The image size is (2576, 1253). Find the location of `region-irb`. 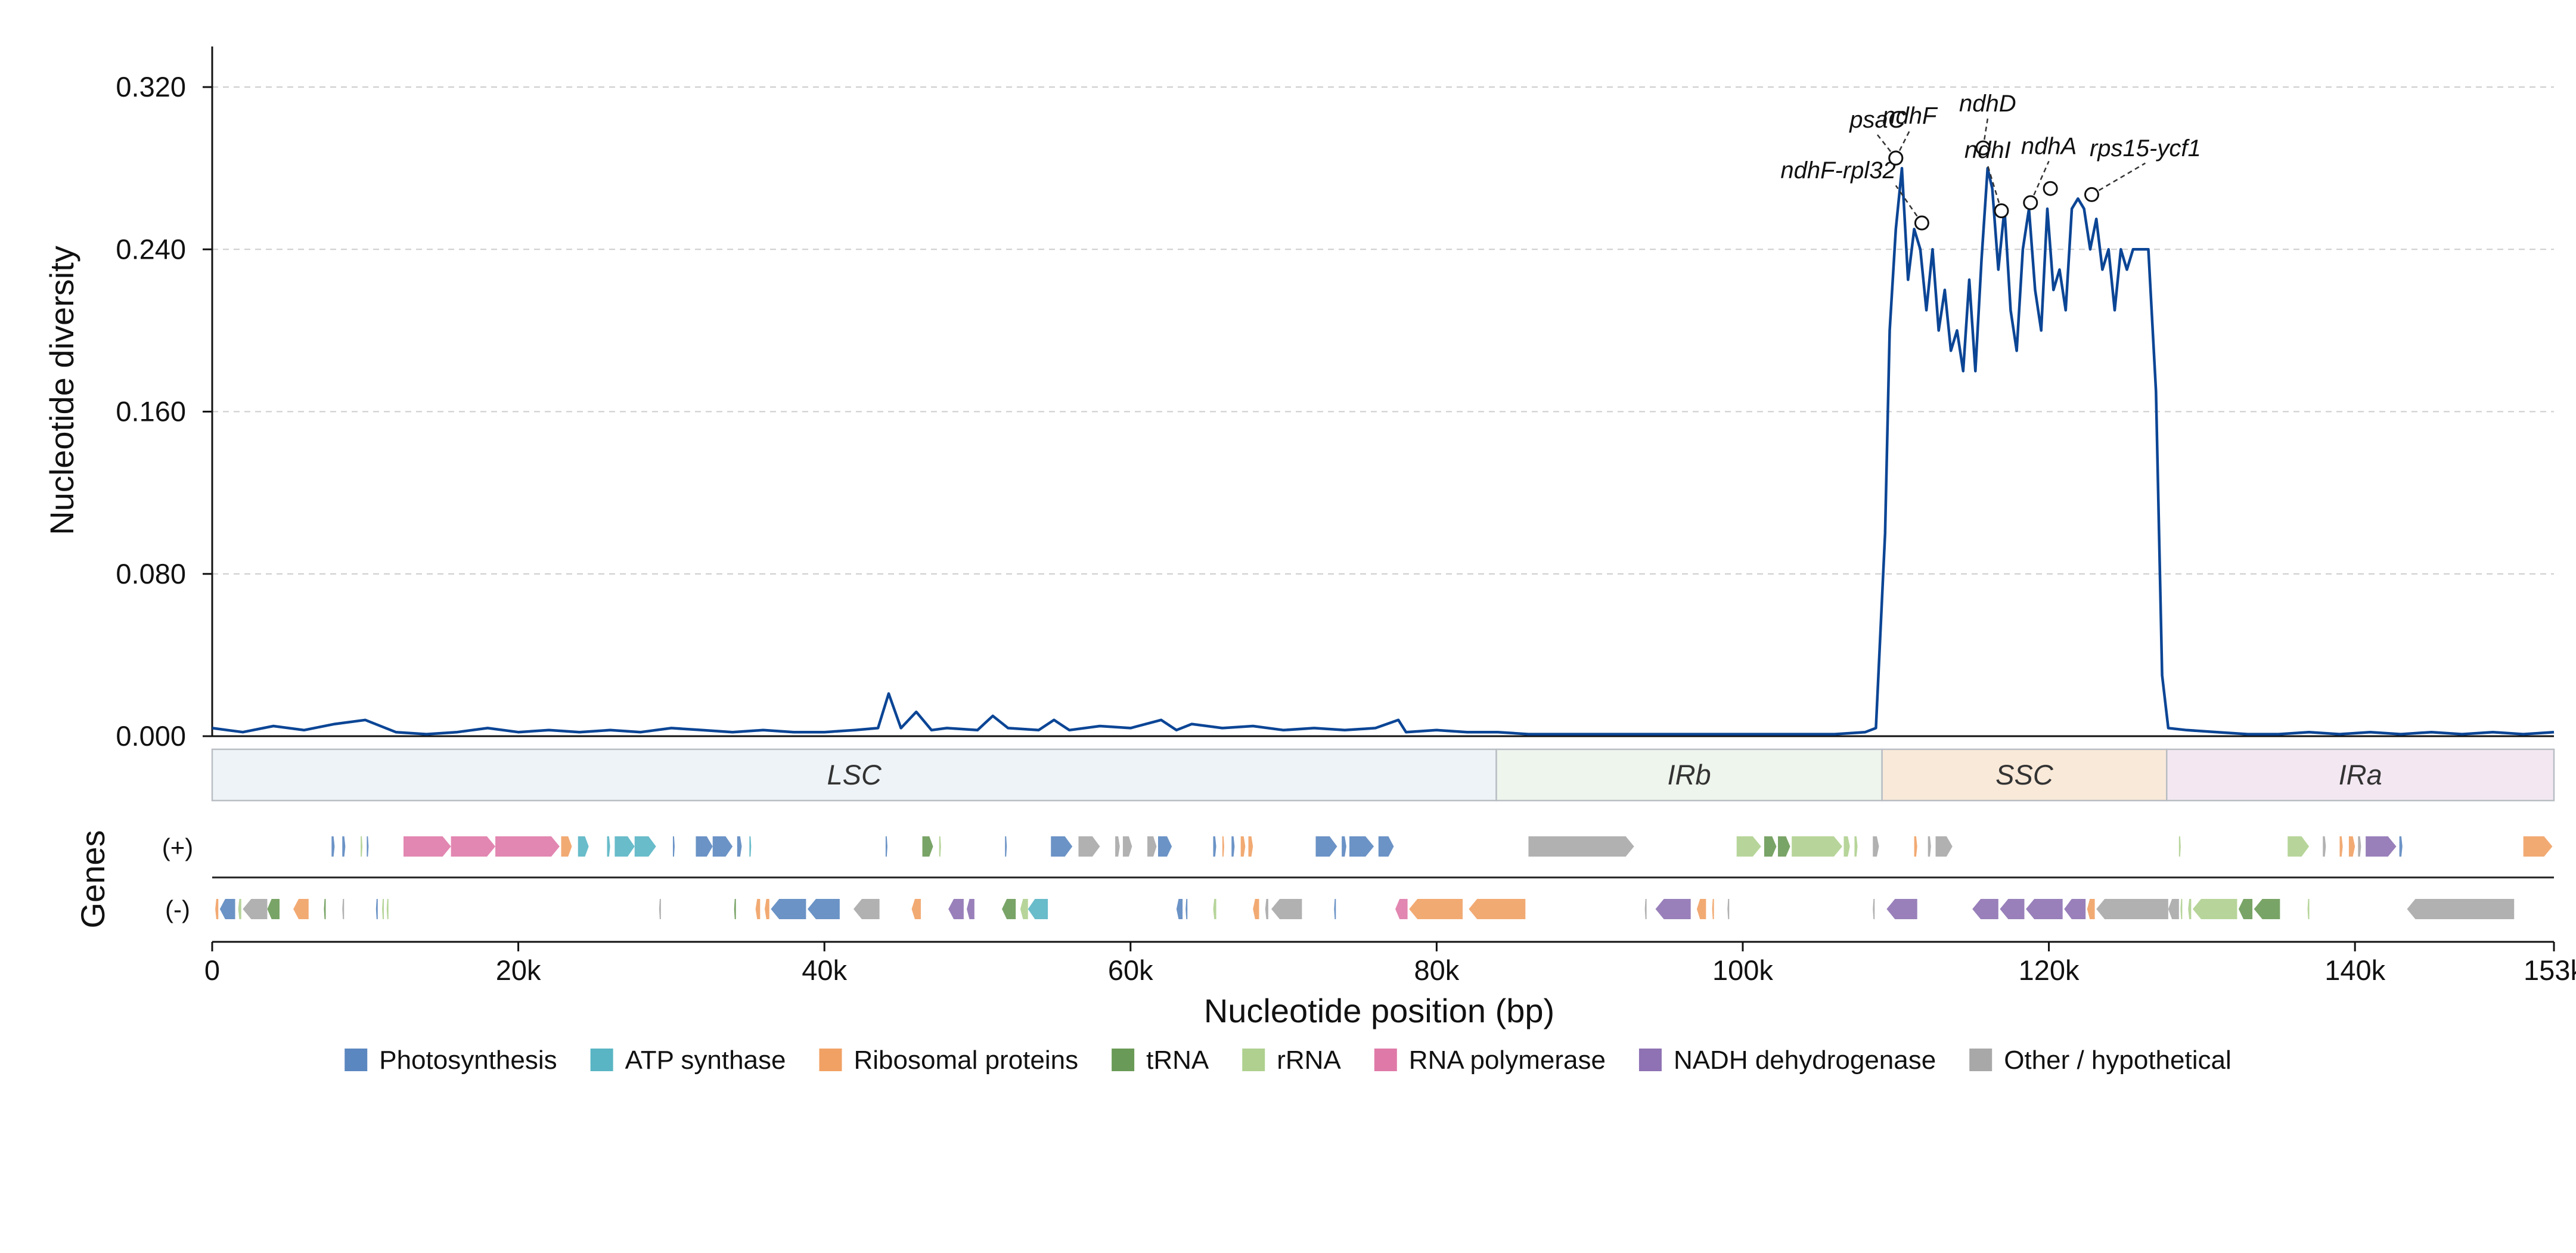

region-irb is located at coordinates (1689, 775).